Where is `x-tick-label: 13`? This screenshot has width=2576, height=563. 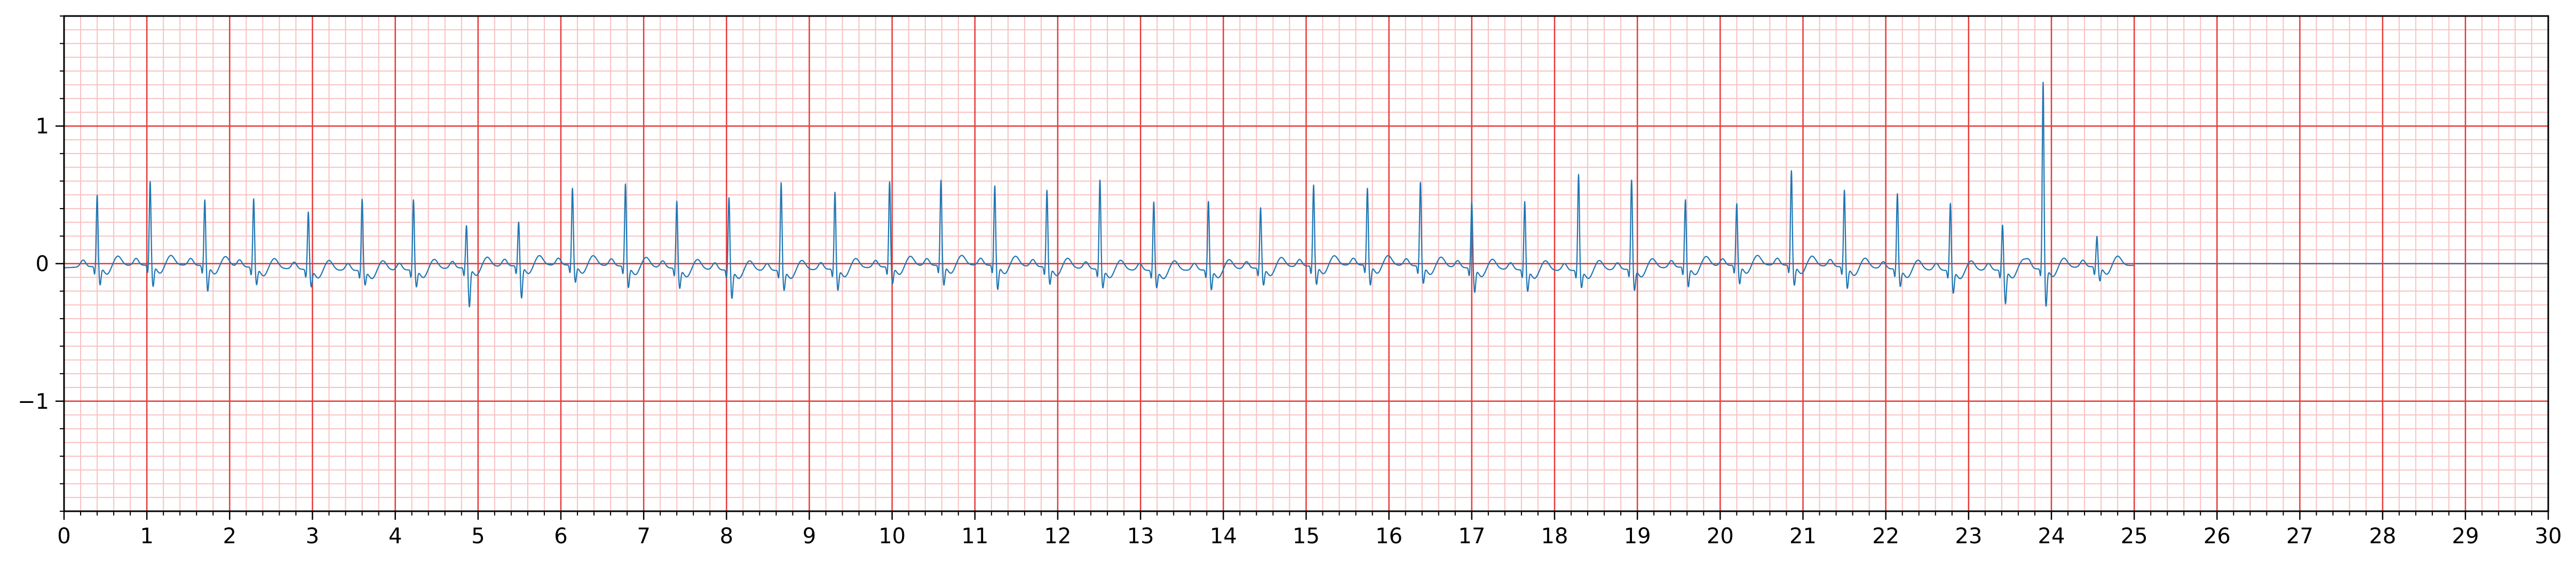 x-tick-label: 13 is located at coordinates (1140, 536).